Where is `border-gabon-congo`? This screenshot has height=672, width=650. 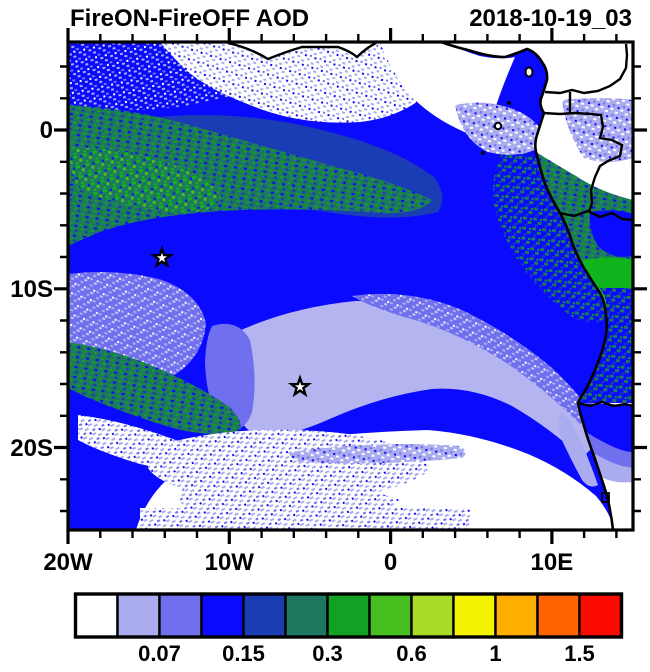 border-gabon-congo is located at coordinates (583, 162).